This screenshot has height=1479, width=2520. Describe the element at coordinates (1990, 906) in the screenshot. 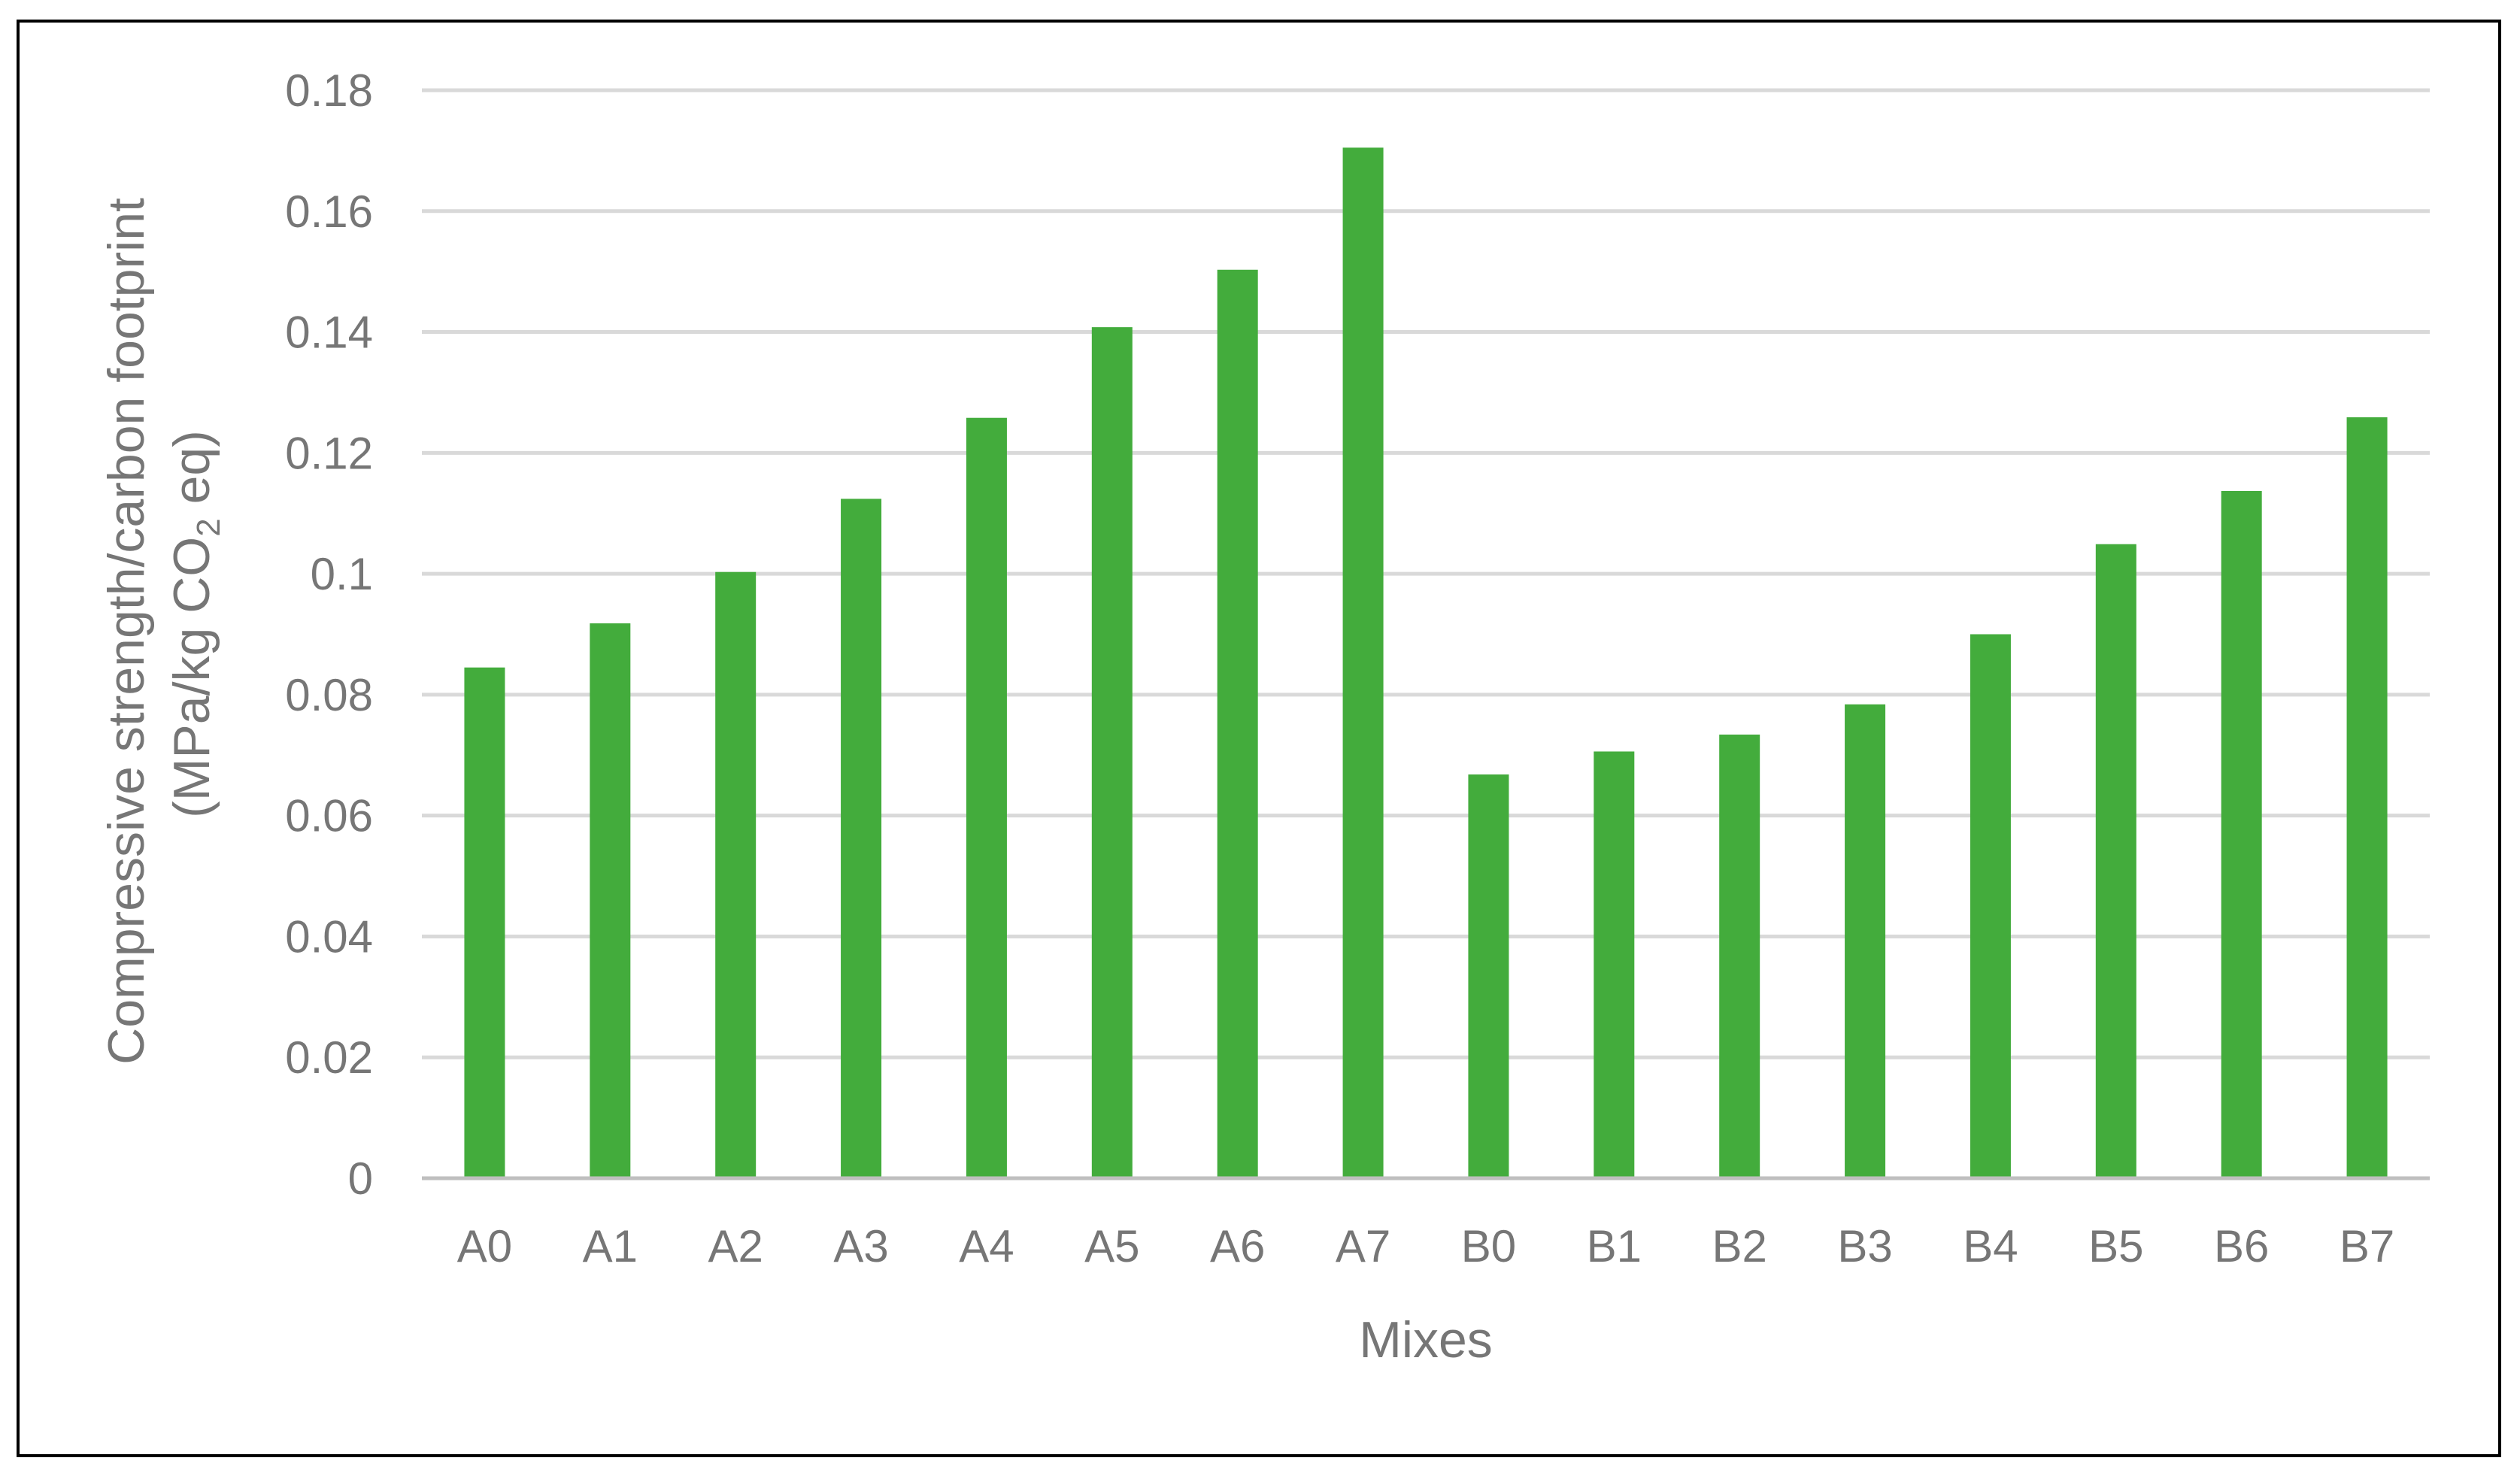

I see `bar-b4` at that location.